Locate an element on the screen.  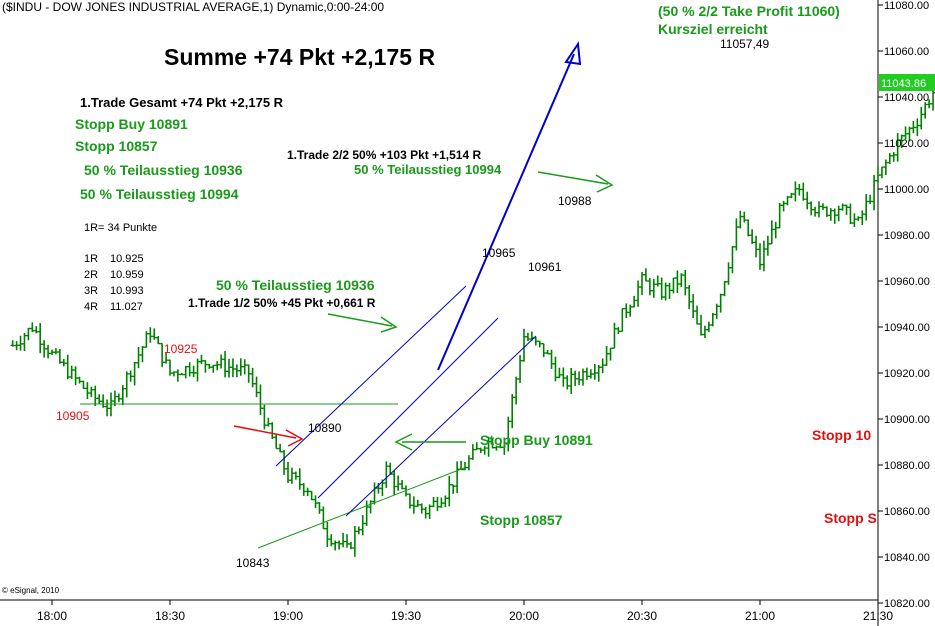
partial-exit-10936-left: 50 % Teilausstieg 10936 is located at coordinates (163, 170).